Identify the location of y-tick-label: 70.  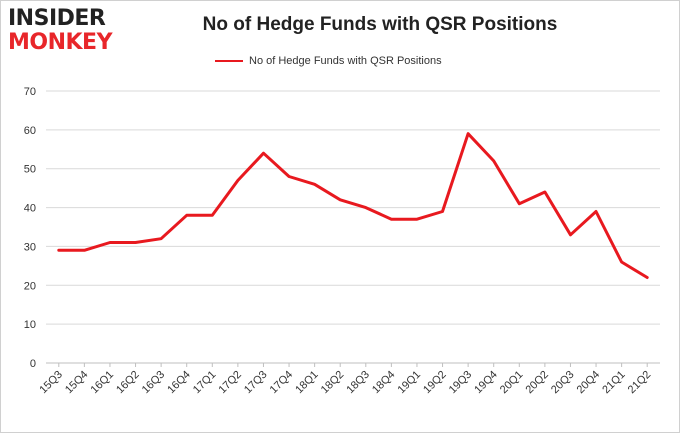
(30, 92).